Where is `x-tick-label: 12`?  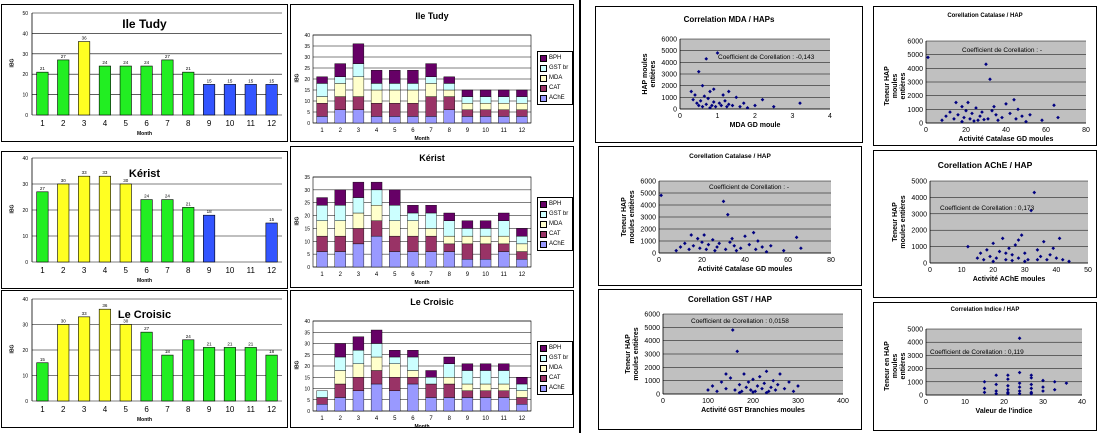
x-tick-label: 12 is located at coordinates (522, 131).